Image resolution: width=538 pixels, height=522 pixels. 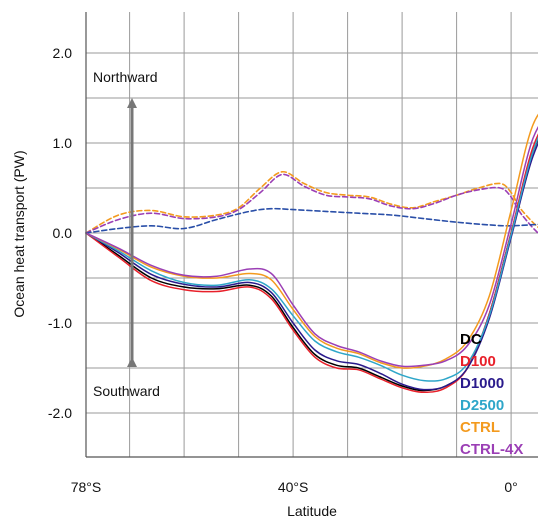 I want to click on legend-label-ctrl-4x: CTRL-4X, so click(x=491, y=449).